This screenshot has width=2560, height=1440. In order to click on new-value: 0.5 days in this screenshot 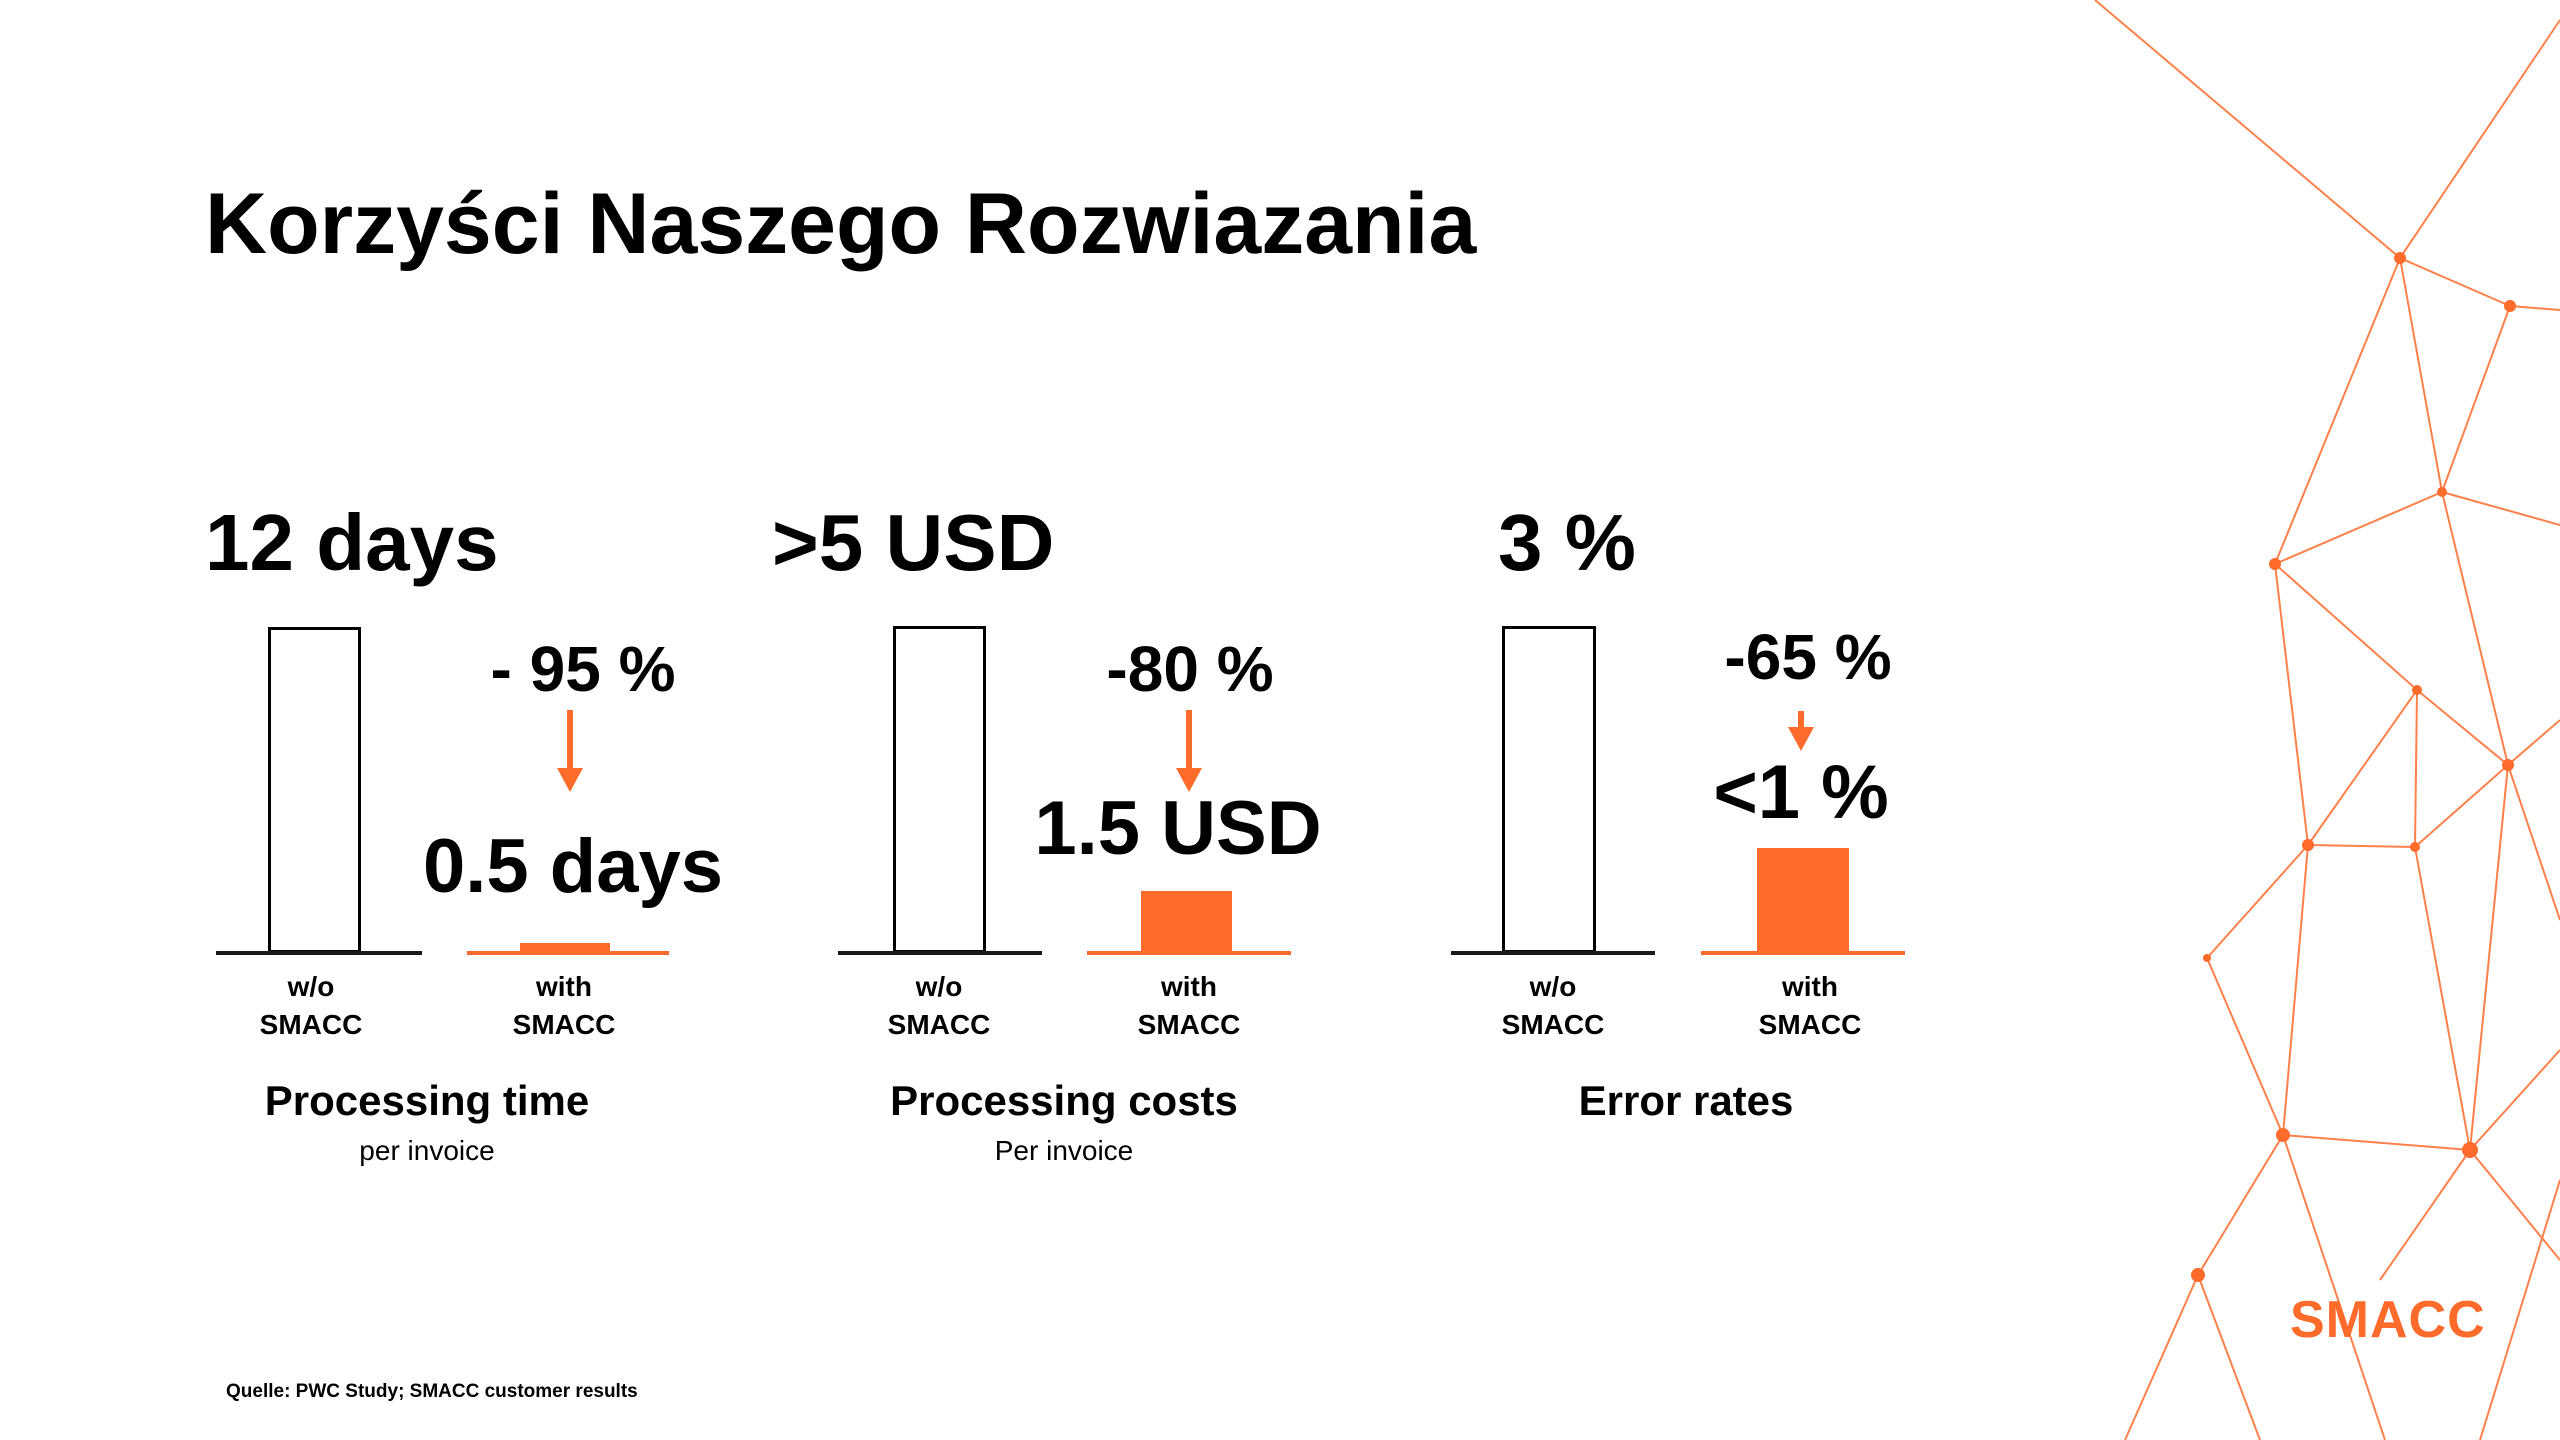, I will do `click(573, 866)`.